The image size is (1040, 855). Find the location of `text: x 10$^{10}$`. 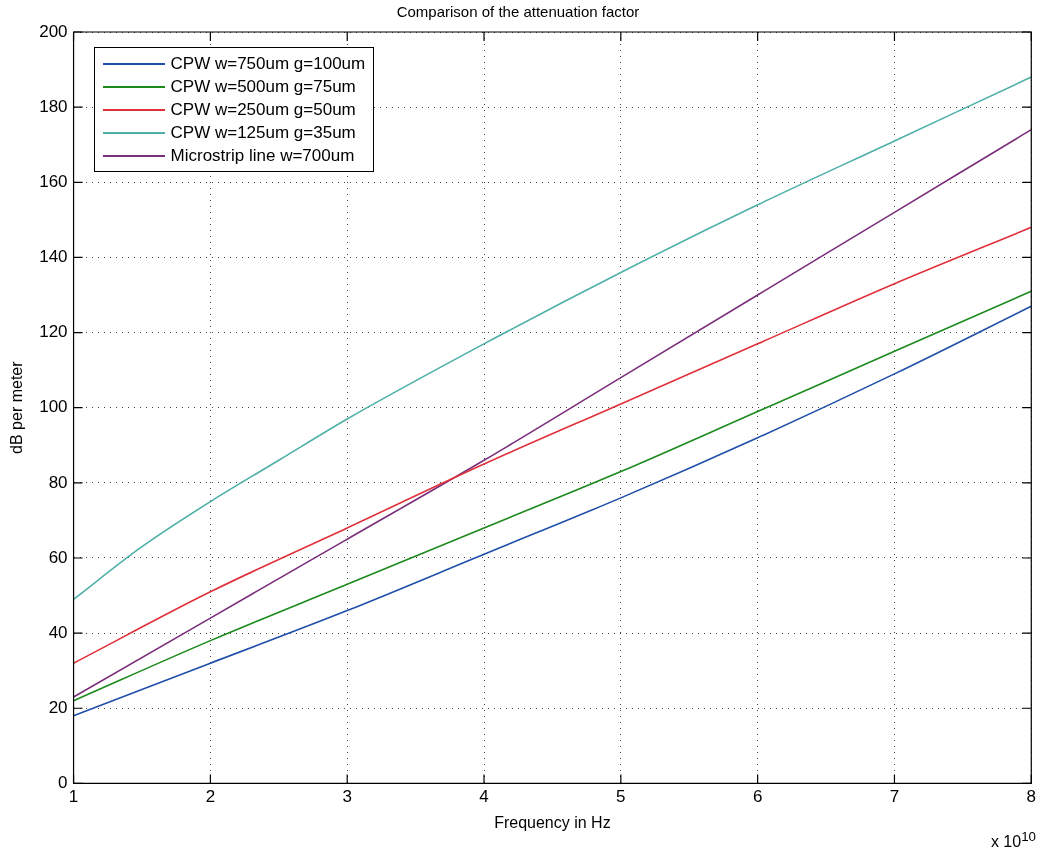

text: x 10$^{10}$ is located at coordinates (1013, 839).